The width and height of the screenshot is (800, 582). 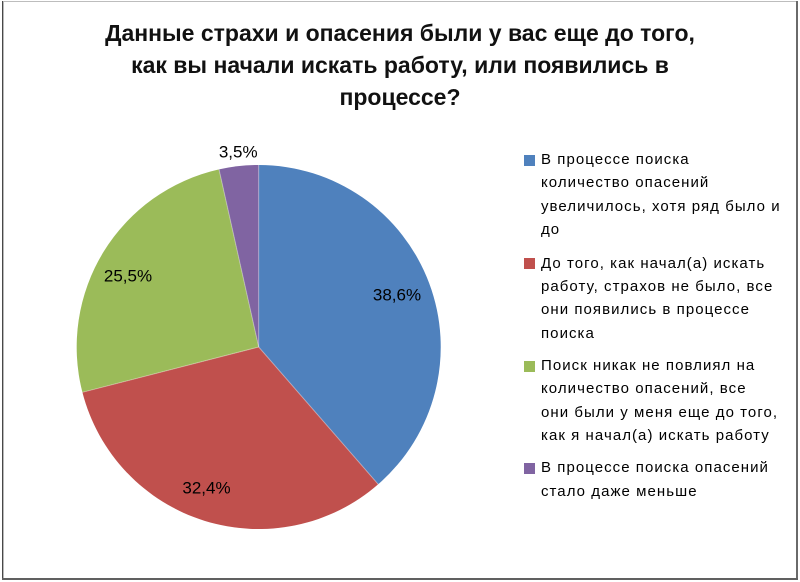 What do you see at coordinates (238, 151) in the screenshot?
I see `svg-text: 3,5%` at bounding box center [238, 151].